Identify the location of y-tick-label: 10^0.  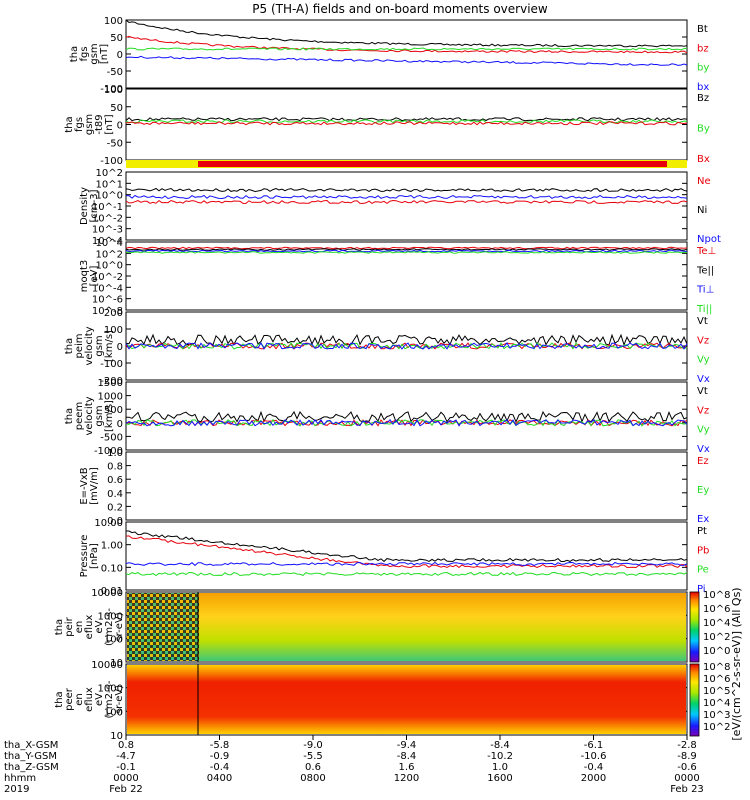
(109, 196).